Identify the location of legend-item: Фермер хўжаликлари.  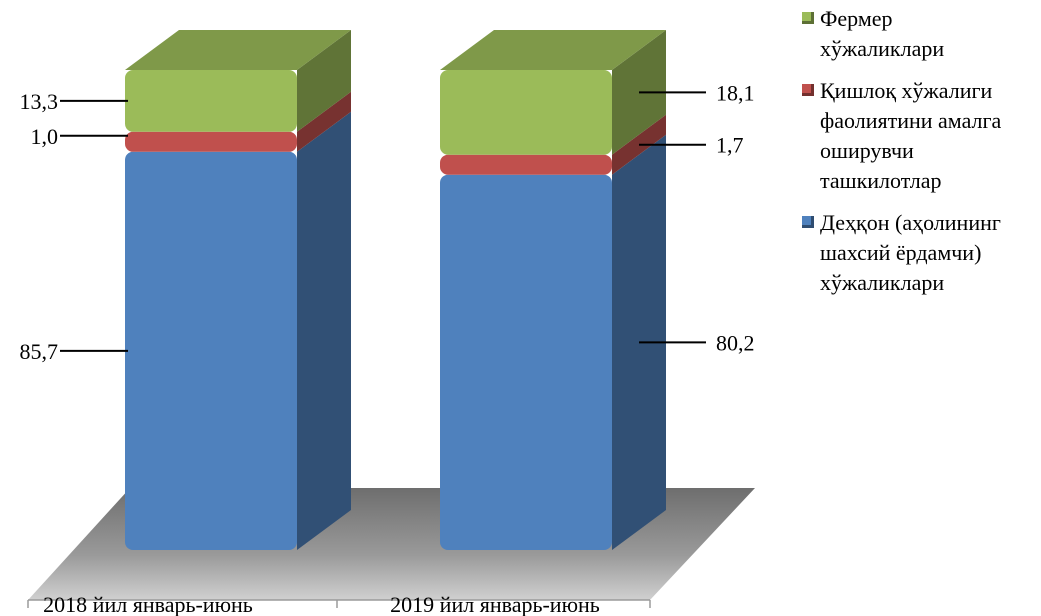
(920, 34).